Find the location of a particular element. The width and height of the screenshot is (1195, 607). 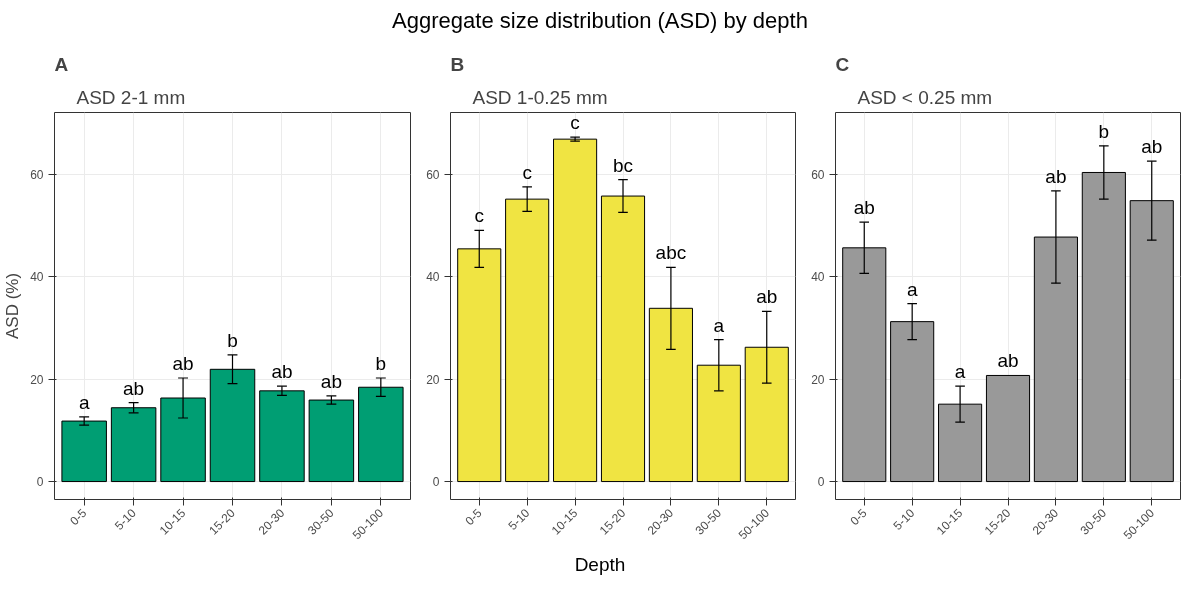

chart-subtitle: ASD < 0.25 mm is located at coordinates (925, 97).